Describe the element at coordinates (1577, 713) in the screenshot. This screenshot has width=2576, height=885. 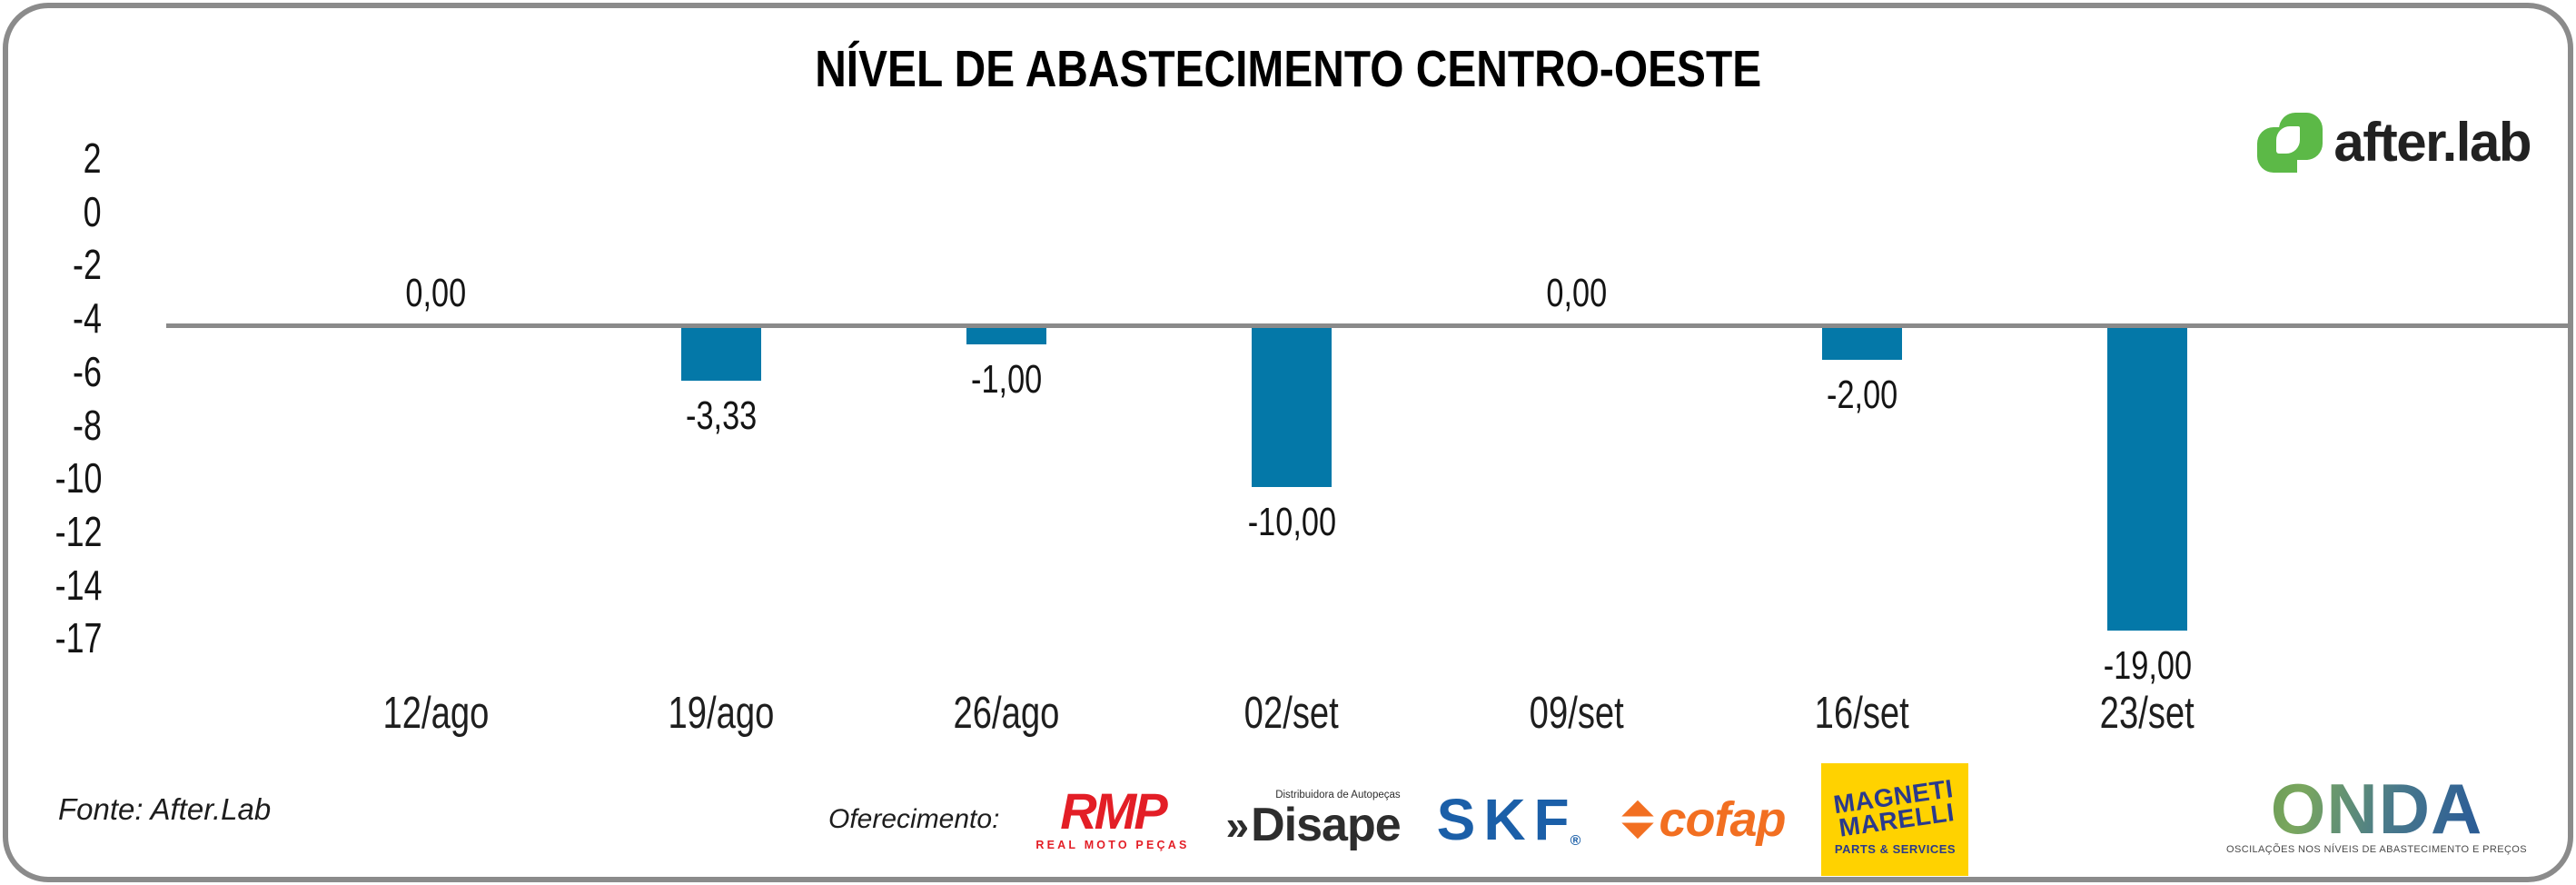
I see `x-axis-tick-label: 09/set` at that location.